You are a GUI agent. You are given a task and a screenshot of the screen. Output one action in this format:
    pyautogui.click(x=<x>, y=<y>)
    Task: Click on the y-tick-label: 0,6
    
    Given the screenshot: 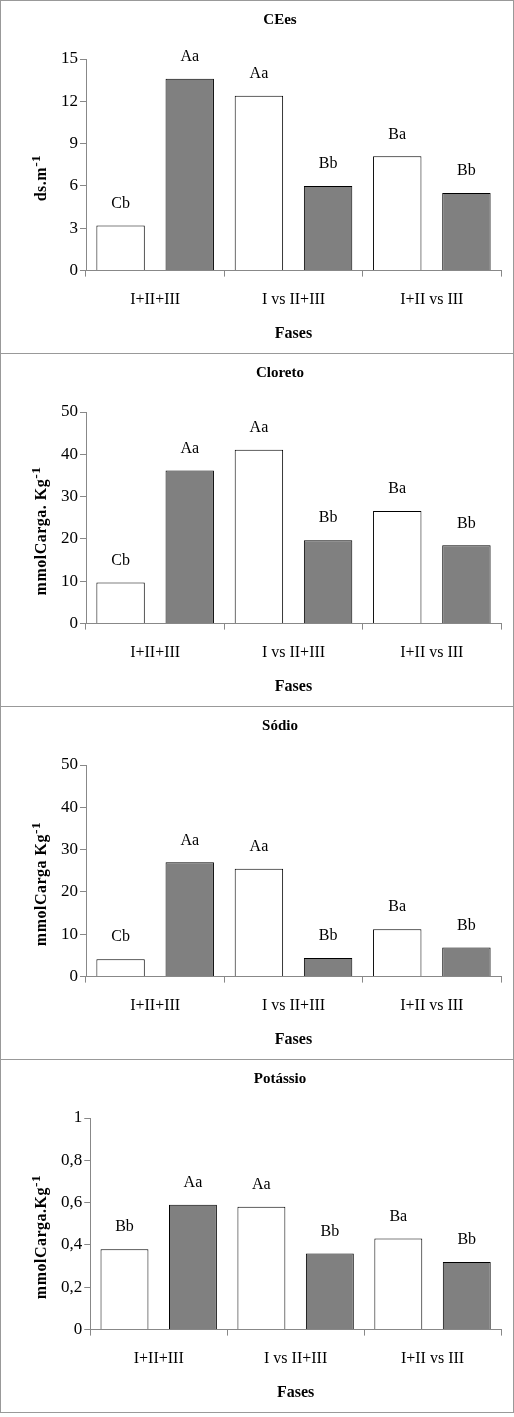 What is the action you would take?
    pyautogui.click(x=72, y=1202)
    